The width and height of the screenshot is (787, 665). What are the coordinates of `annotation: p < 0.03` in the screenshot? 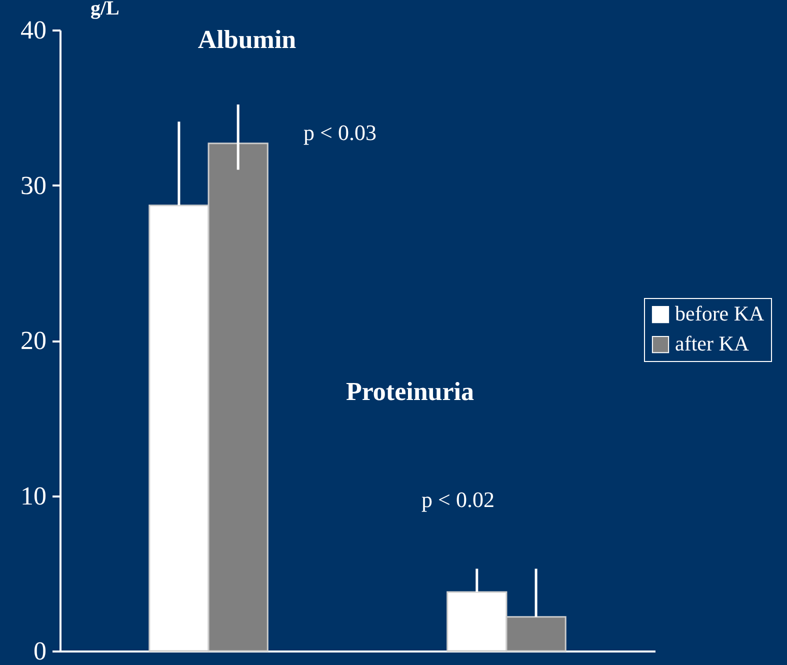 It's located at (340, 132).